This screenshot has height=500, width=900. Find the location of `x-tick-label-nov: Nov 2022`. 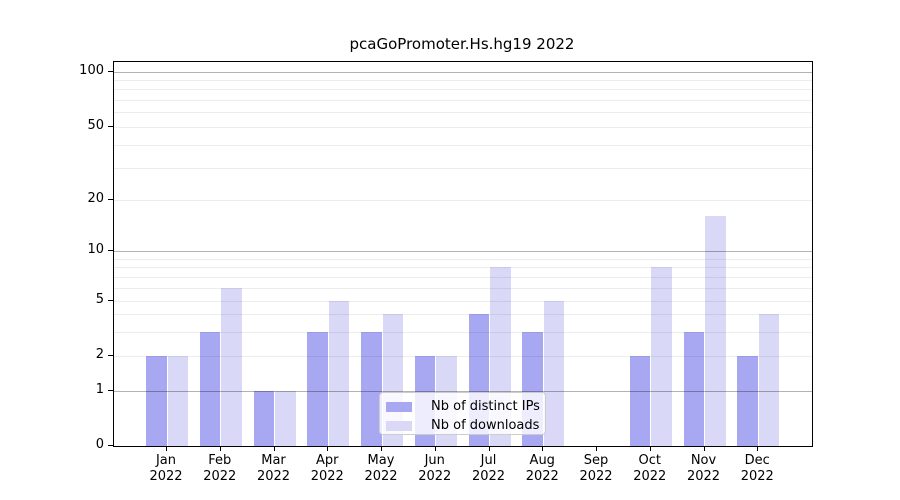

x-tick-label-nov: Nov 2022 is located at coordinates (704, 468).